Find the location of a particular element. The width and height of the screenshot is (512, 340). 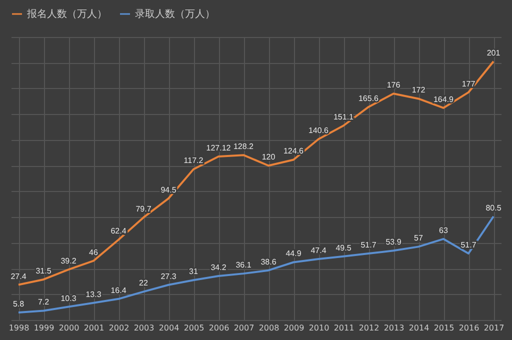

data-label: 201 is located at coordinates (493, 53).